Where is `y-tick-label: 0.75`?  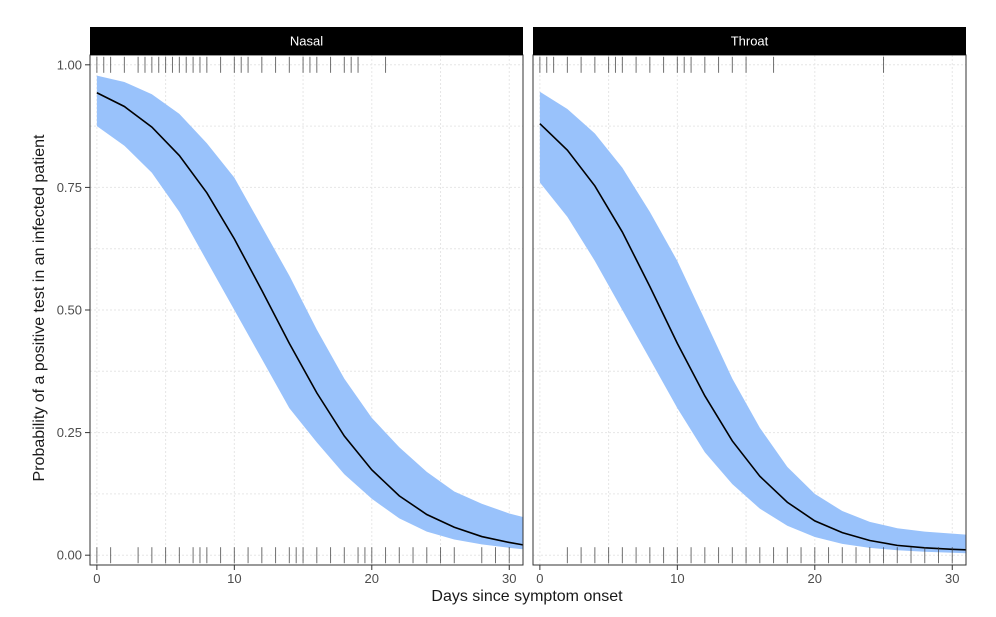
y-tick-label: 0.75 is located at coordinates (69, 187).